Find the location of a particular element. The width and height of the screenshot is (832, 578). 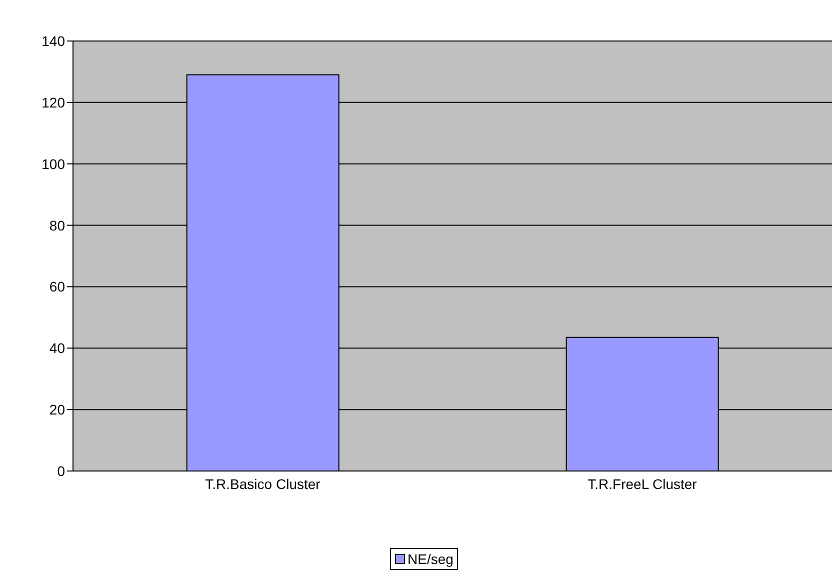

y-tick-label: 40 is located at coordinates (57, 348).